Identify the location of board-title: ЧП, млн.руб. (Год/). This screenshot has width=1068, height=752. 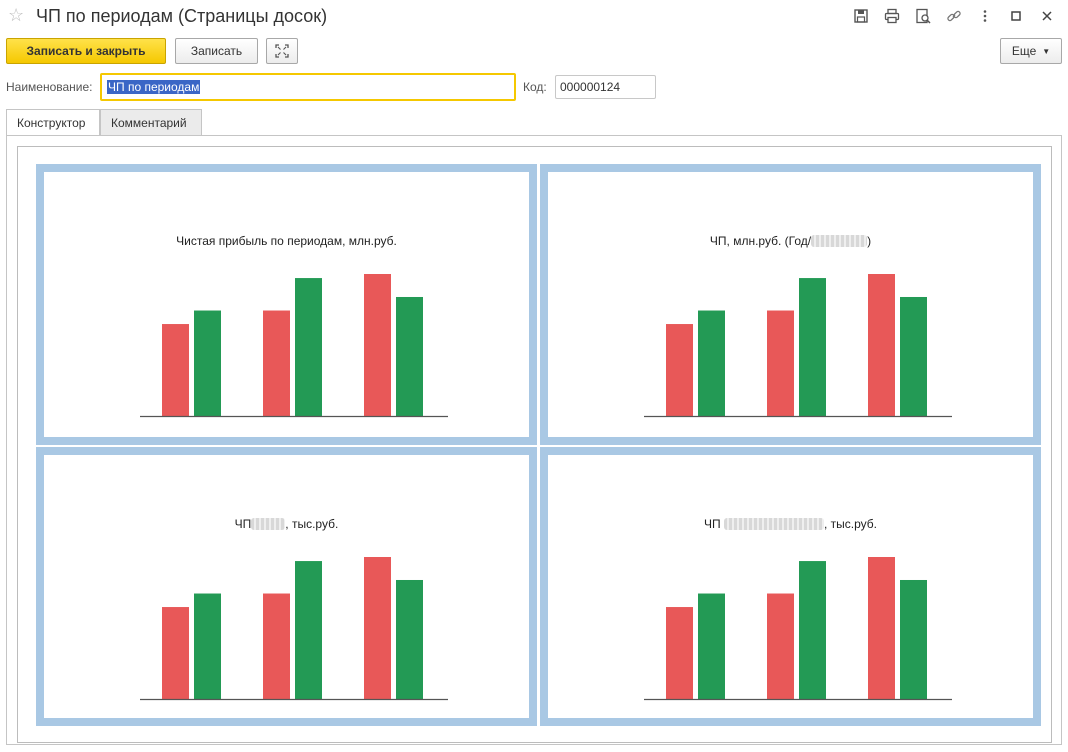
(790, 241).